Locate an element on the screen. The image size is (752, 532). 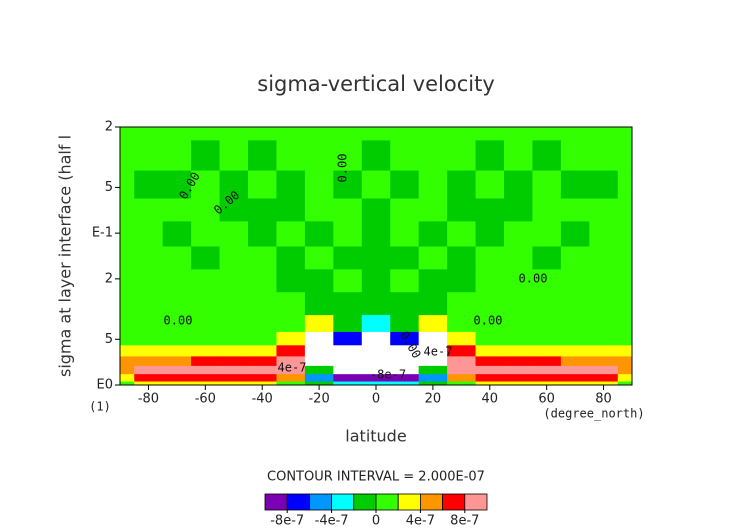
colorbar-tick-label: -4e-7 is located at coordinates (332, 521).